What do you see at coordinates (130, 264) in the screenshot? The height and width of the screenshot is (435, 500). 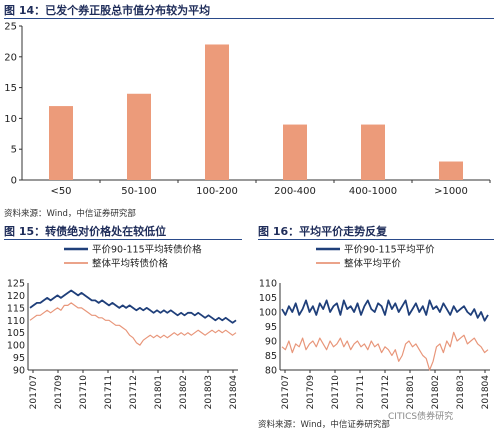 I see `fig15-legend-label-1: 整体平均转债价格` at bounding box center [130, 264].